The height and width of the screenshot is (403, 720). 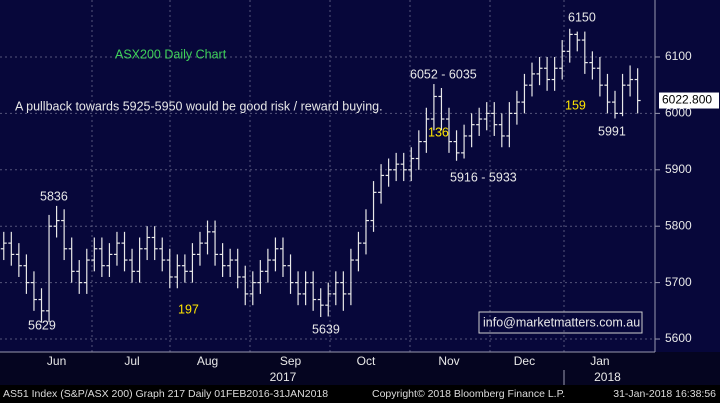 What do you see at coordinates (291, 361) in the screenshot?
I see `x-tick-label: Sep` at bounding box center [291, 361].